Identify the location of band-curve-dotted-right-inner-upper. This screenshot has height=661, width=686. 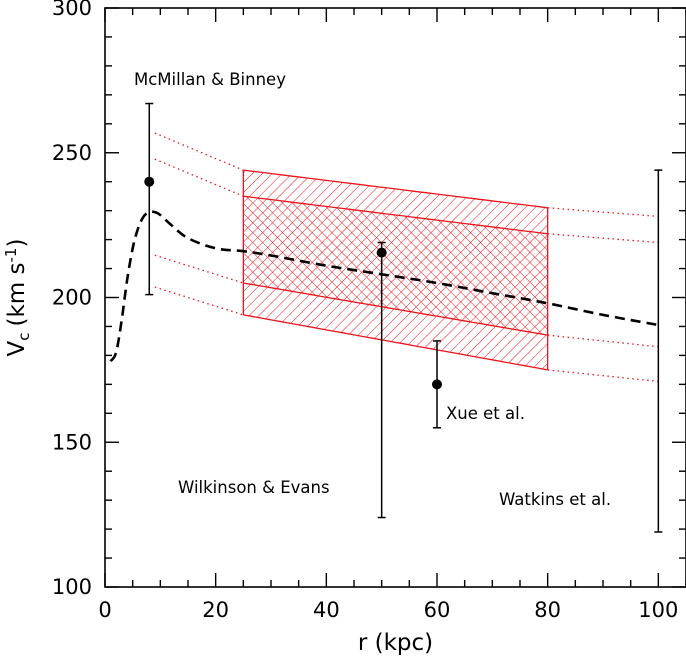
(603, 238).